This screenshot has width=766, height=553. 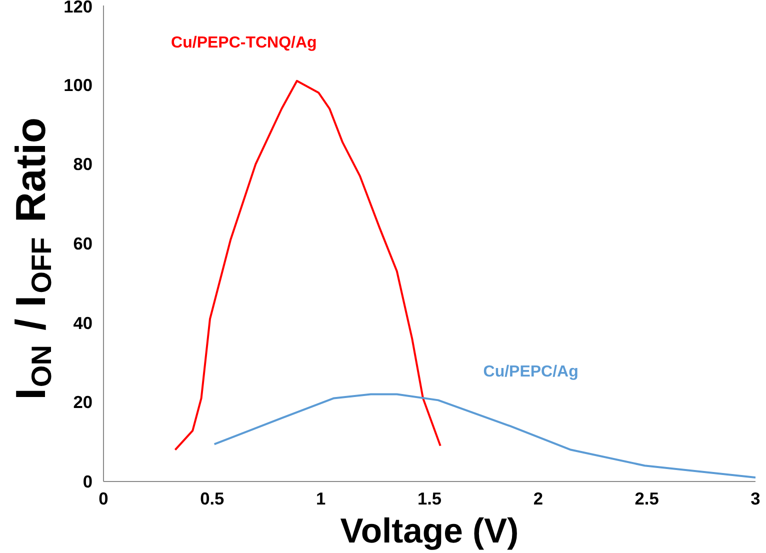 I want to click on x-tick-label: 3, so click(x=755, y=498).